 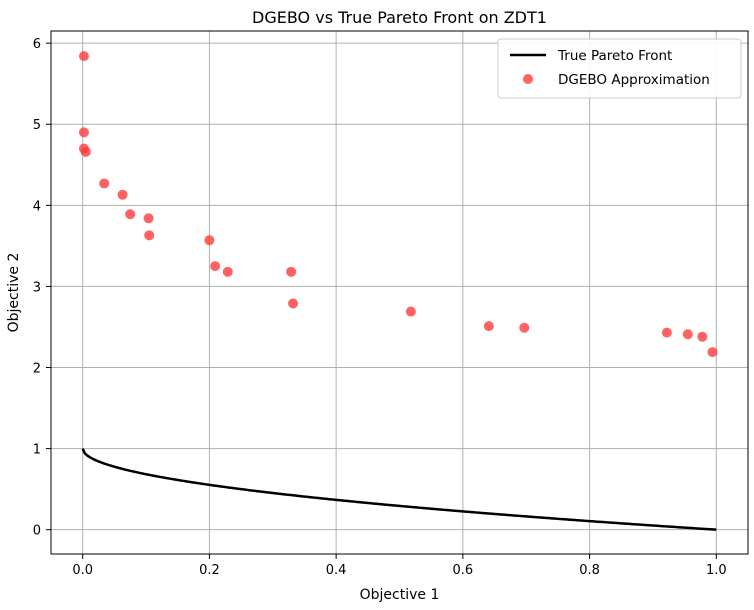 I want to click on legend: True Pareto Front DGEBO Approximation, so click(x=619, y=68).